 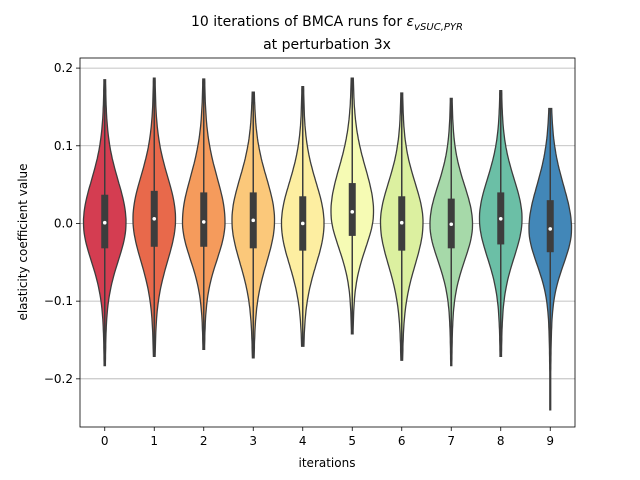 What do you see at coordinates (451, 441) in the screenshot?
I see `x-tick-label: 7` at bounding box center [451, 441].